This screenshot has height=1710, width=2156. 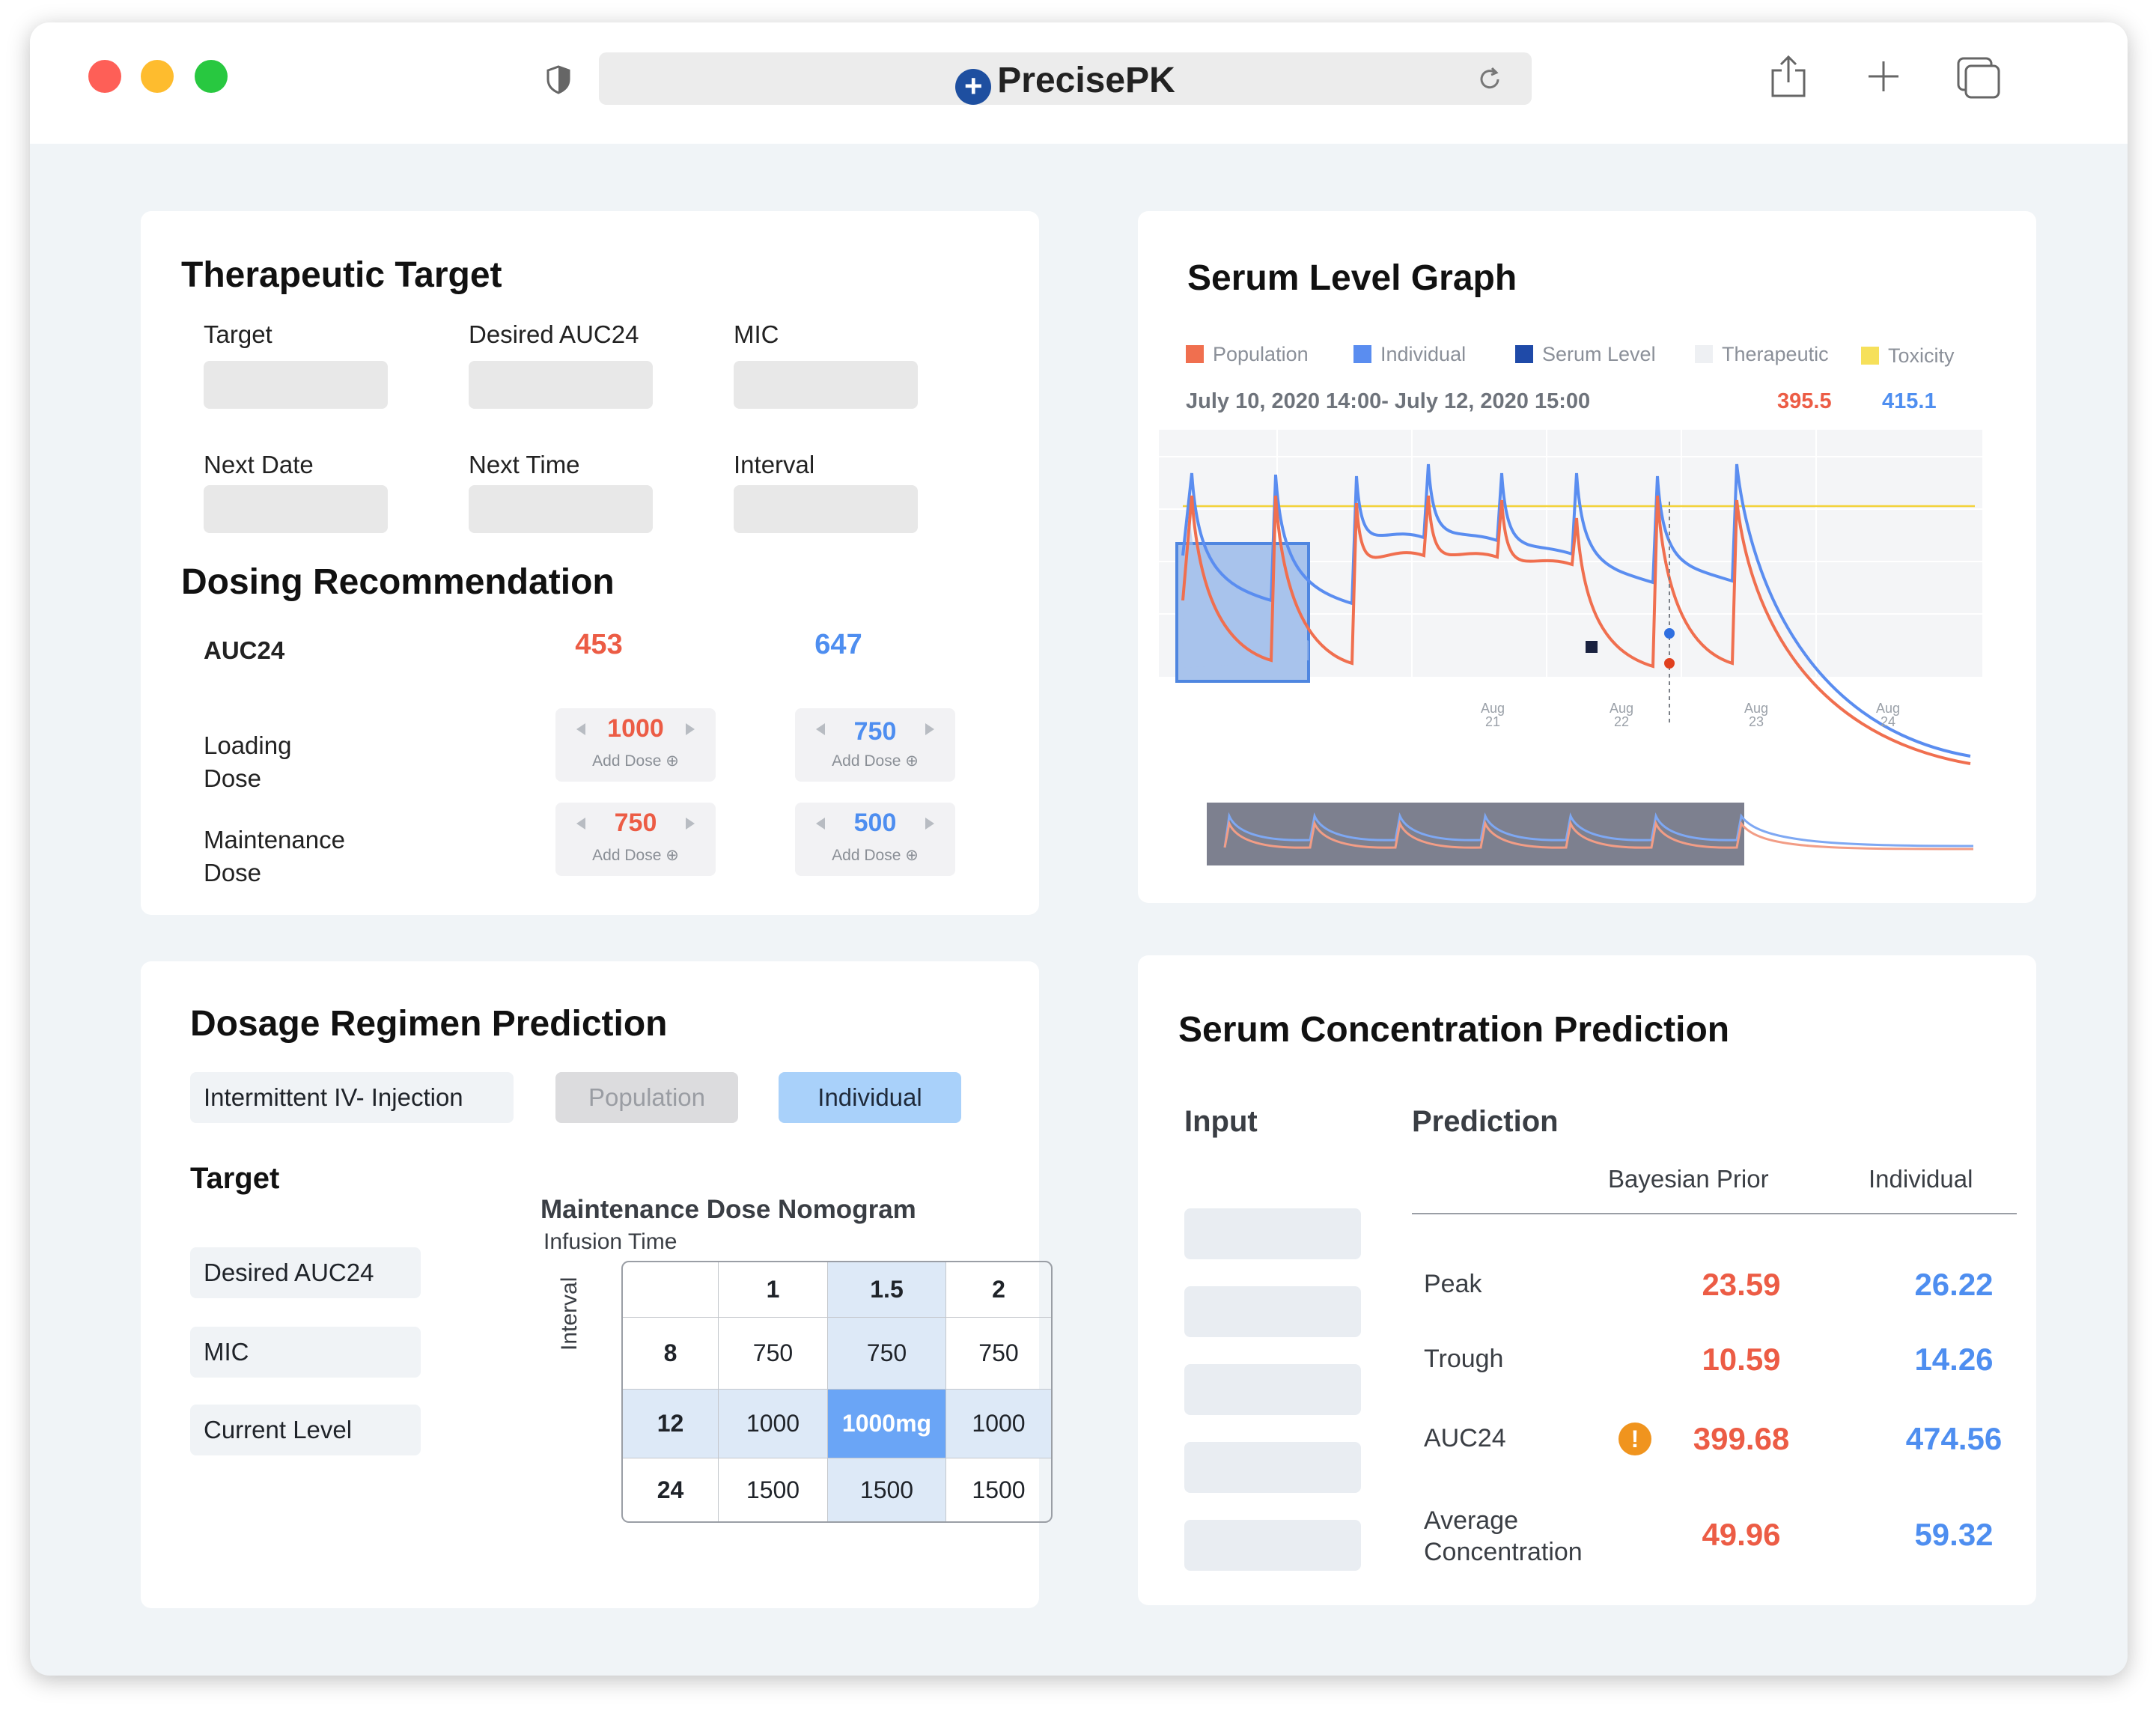 What do you see at coordinates (569, 1314) in the screenshot?
I see `interval-axis-label: Interval` at bounding box center [569, 1314].